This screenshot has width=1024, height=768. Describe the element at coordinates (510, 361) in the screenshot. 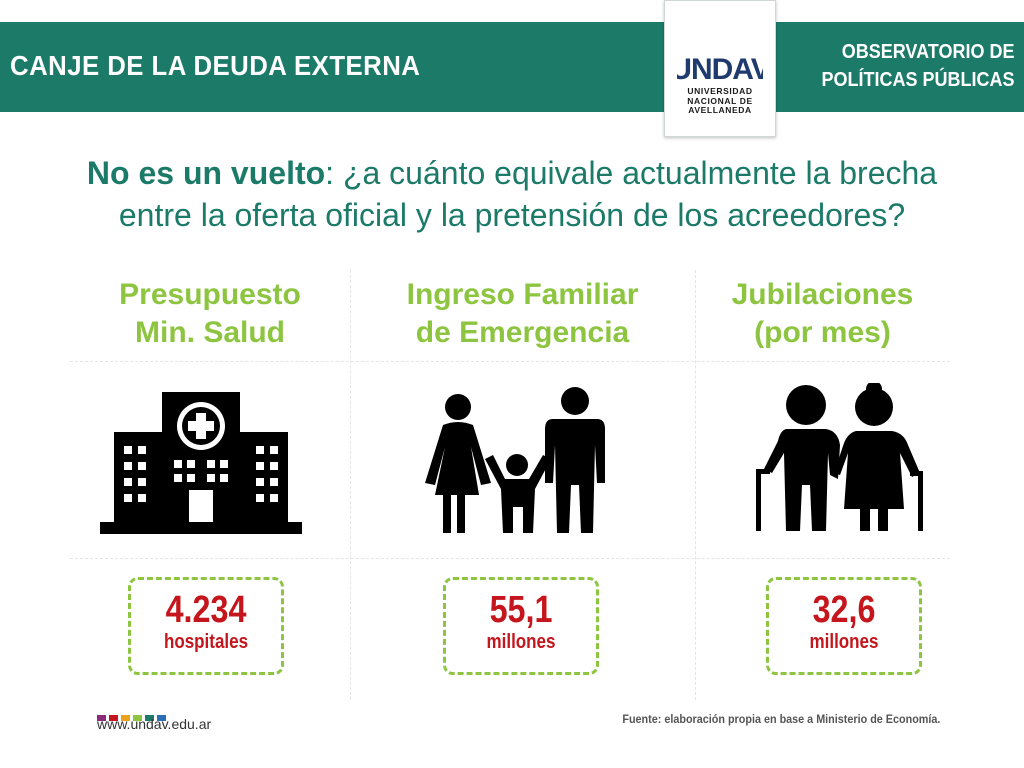

I see `grid-line-top` at that location.